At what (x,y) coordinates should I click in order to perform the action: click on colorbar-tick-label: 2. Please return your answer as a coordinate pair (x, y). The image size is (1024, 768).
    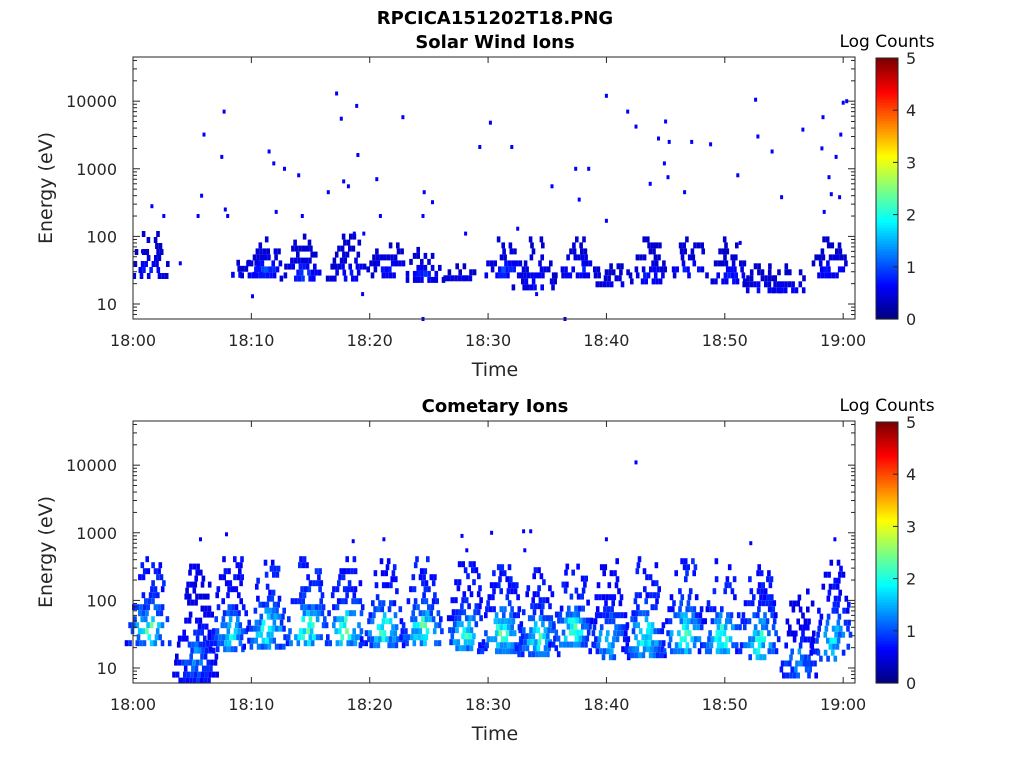
    Looking at the image, I should click on (911, 215).